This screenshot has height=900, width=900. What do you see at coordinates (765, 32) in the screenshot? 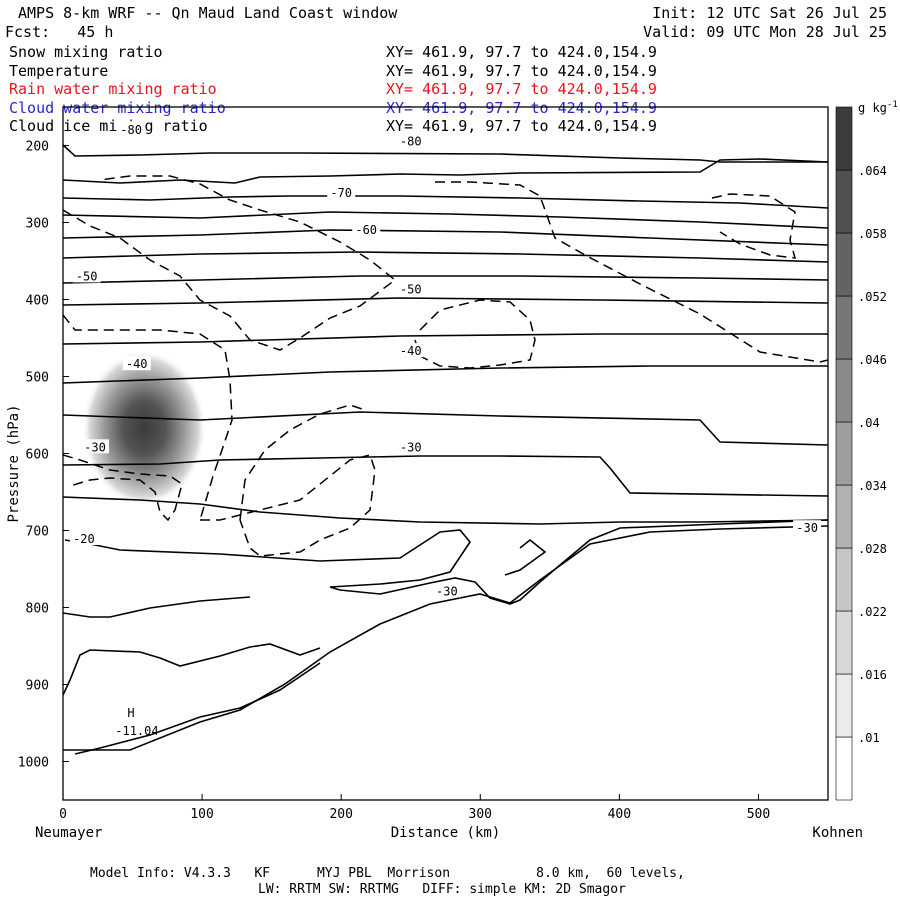
I see `valid-time: Valid: 09 UTC Mon 28 Jul 25` at bounding box center [765, 32].